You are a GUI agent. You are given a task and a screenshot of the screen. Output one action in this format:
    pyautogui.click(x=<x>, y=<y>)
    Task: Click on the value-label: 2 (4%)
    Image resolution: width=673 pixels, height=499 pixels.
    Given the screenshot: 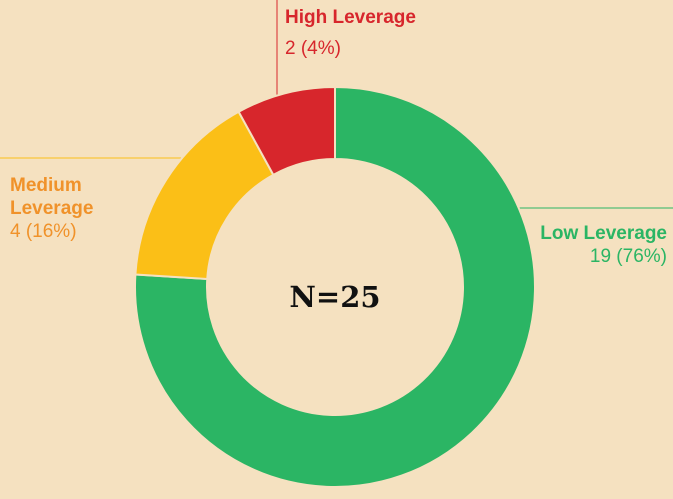 What is the action you would take?
    pyautogui.click(x=313, y=48)
    